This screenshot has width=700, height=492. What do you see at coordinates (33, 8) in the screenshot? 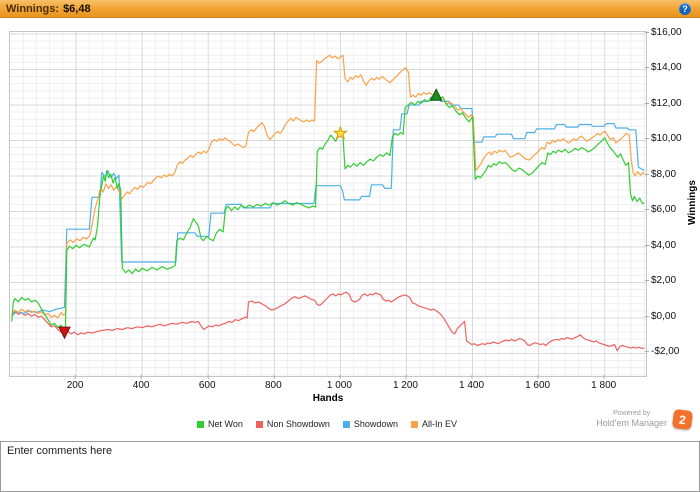
I see `winnings-label: Winnings:` at bounding box center [33, 8].